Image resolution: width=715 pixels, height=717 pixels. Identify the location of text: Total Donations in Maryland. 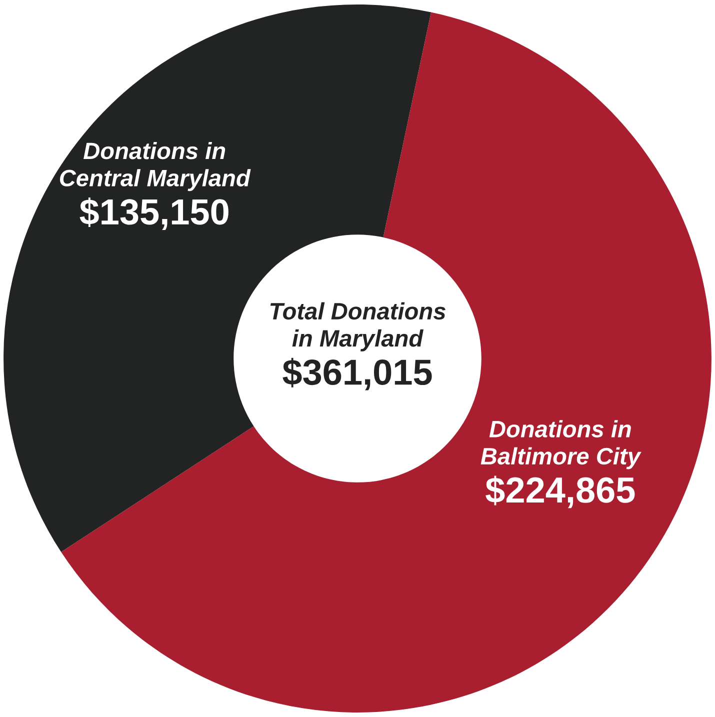
(358, 327).